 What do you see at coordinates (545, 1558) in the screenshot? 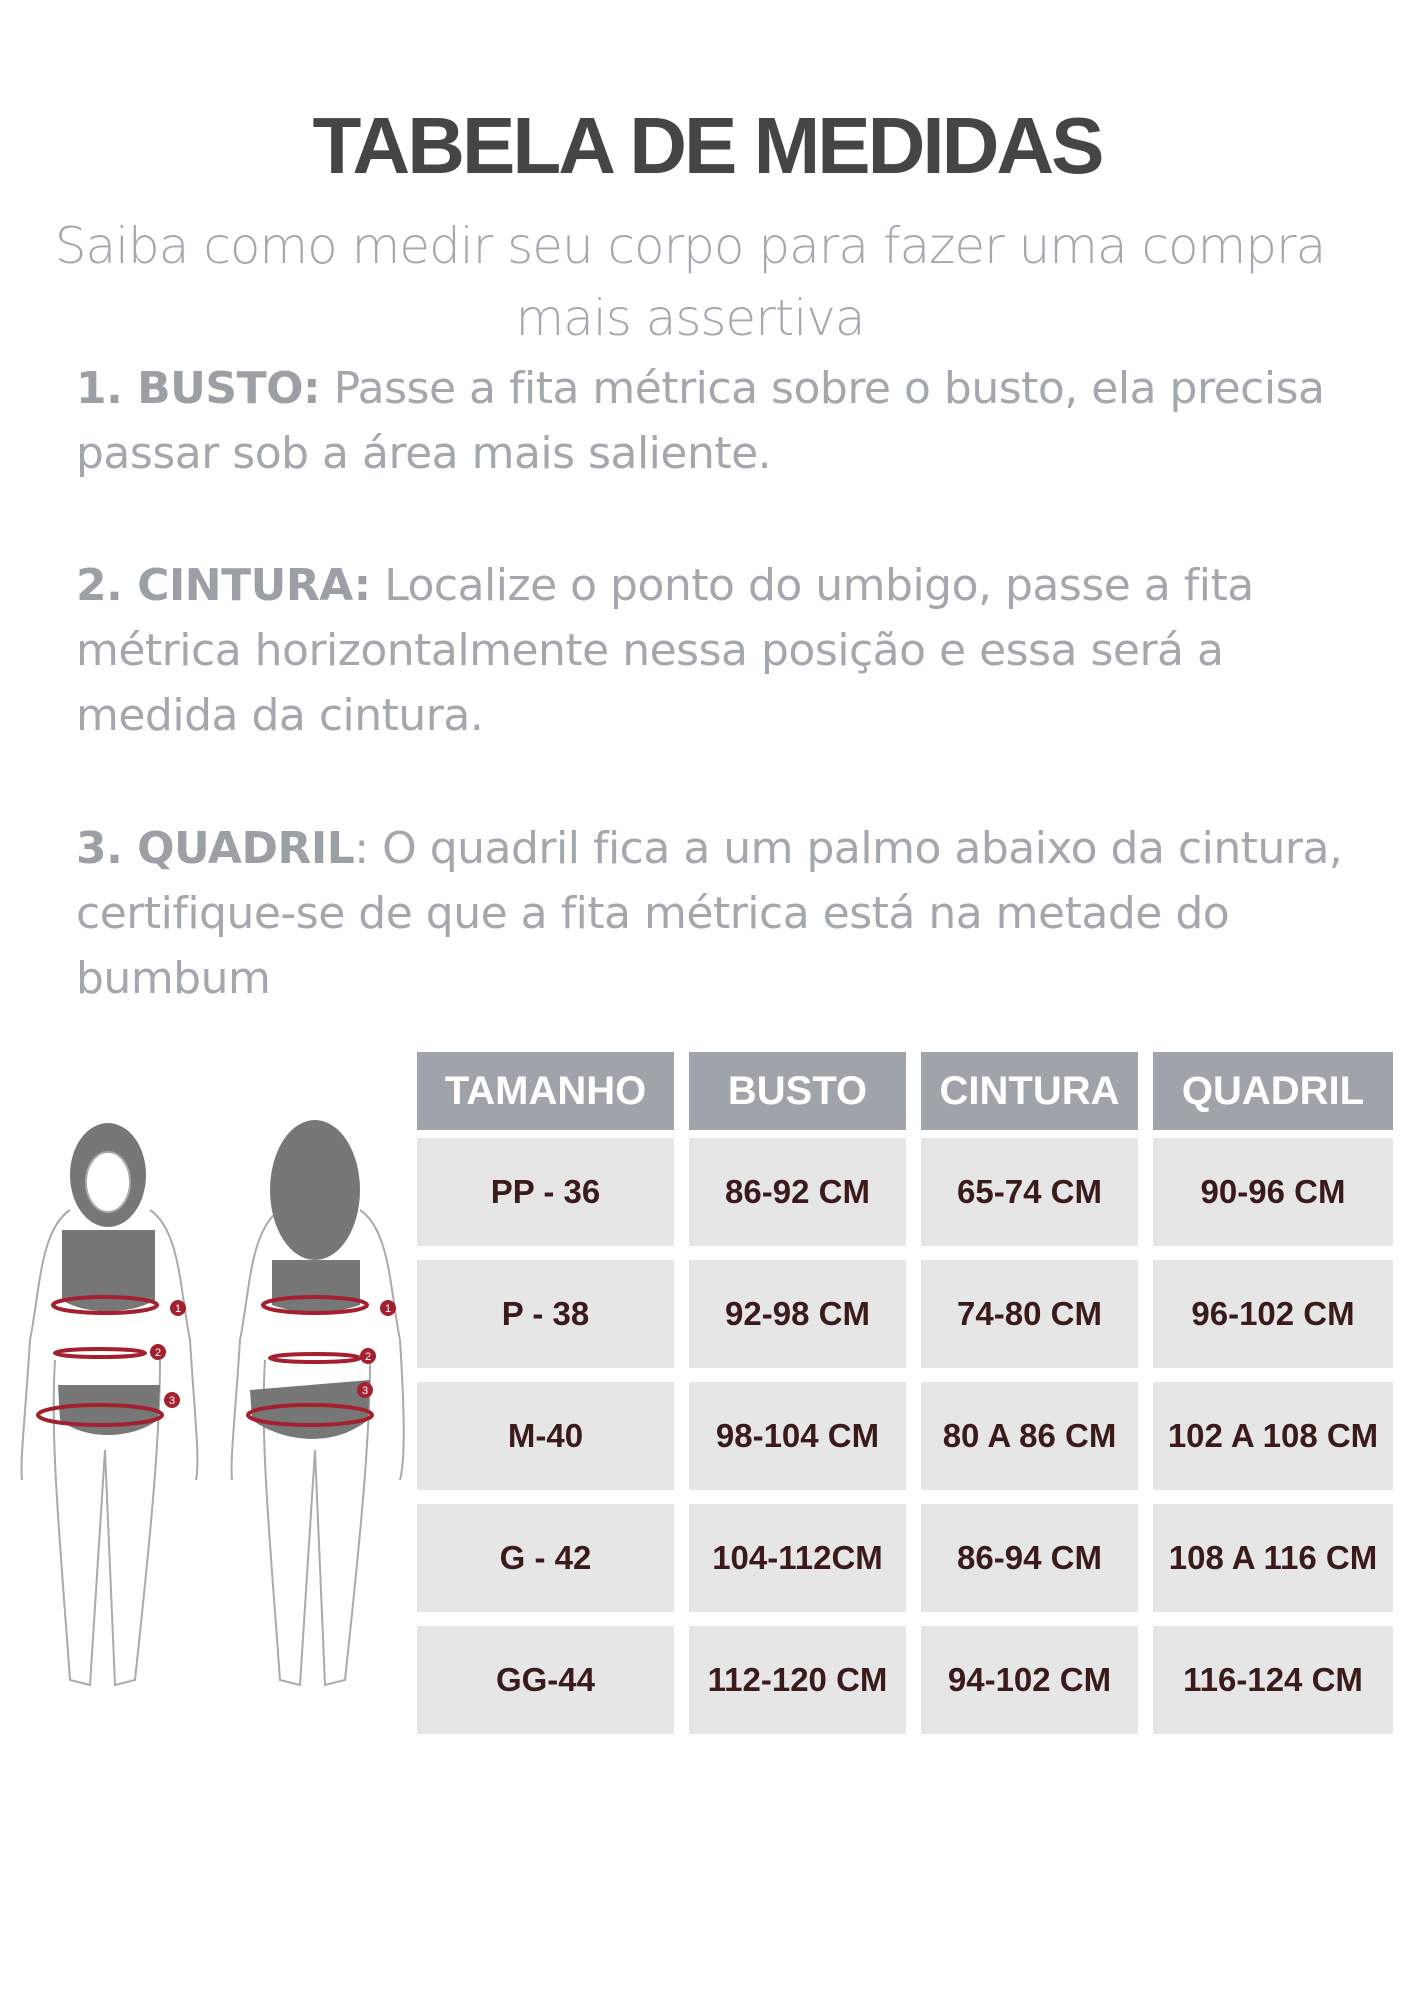
I see `table-cell: G - 42` at bounding box center [545, 1558].